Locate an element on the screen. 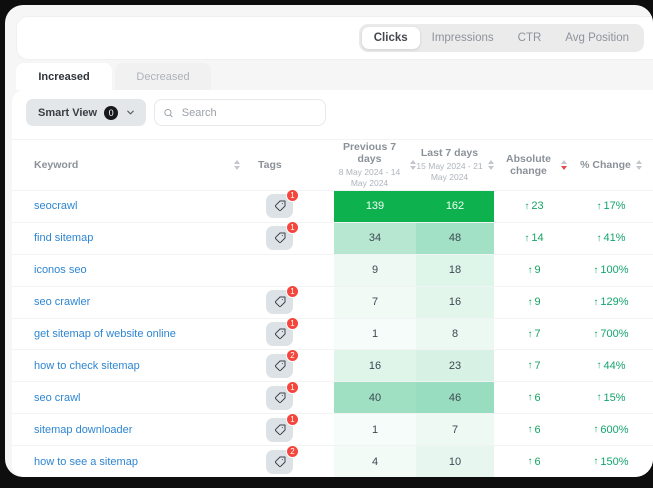 Image resolution: width=653 pixels, height=488 pixels. keyword-link: seo crawler is located at coordinates (62, 302).